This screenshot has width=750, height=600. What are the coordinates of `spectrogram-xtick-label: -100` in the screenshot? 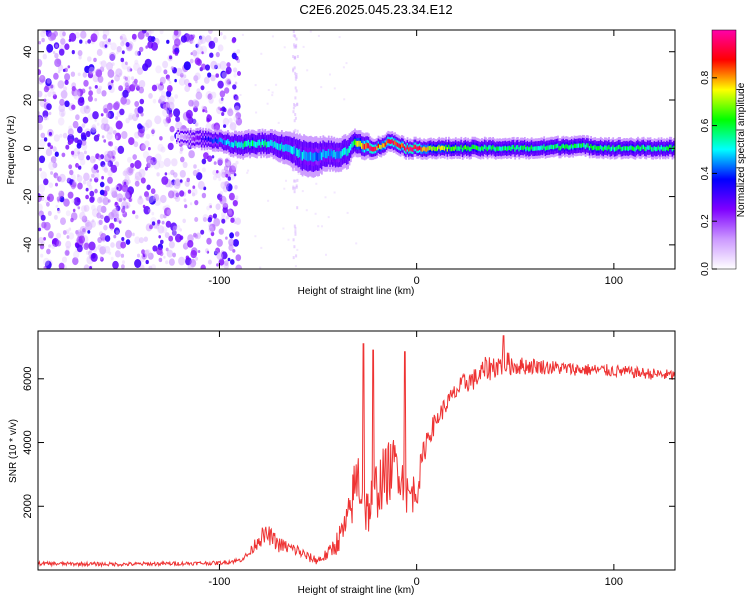 It's located at (219, 281).